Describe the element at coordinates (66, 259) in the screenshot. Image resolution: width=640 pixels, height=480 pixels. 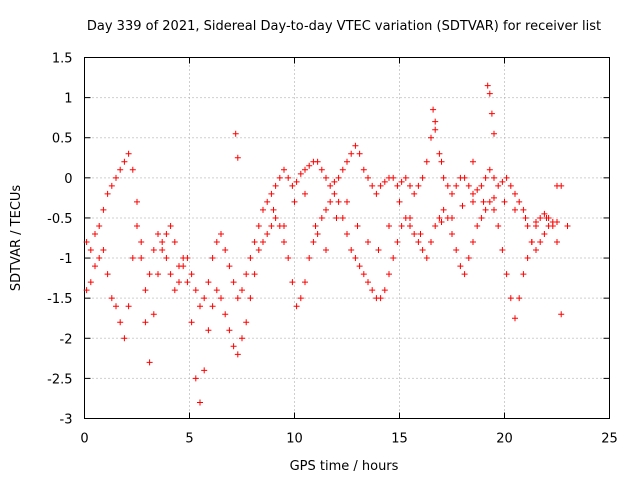
I see `y-tick-label: -1` at that location.